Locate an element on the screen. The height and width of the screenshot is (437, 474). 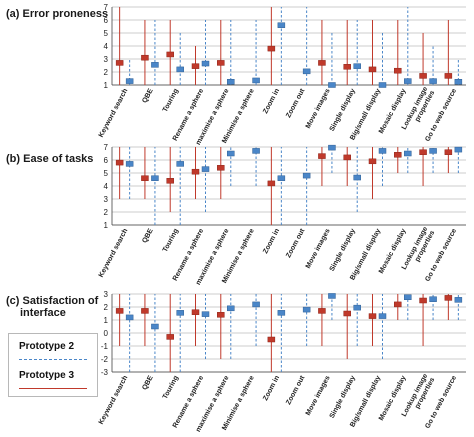
legend: Prototype 2 Prototype 3 is located at coordinates (53, 365).